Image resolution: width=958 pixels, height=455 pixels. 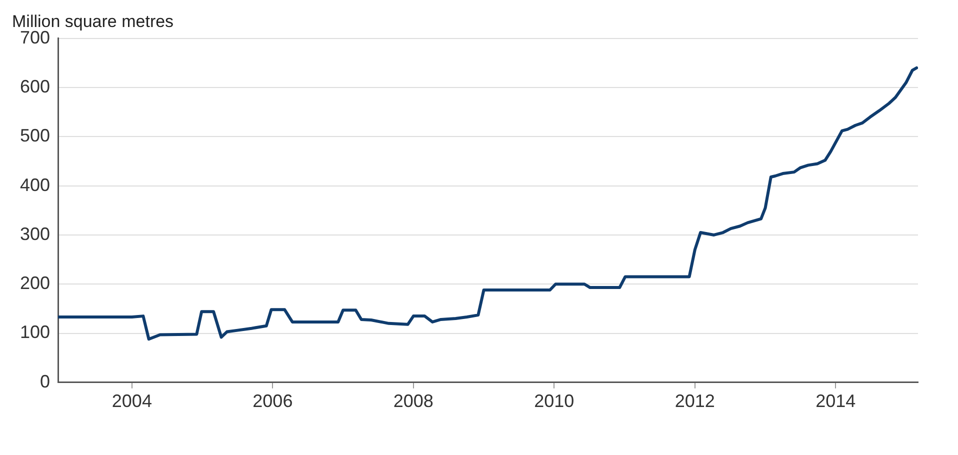 What do you see at coordinates (35, 234) in the screenshot?
I see `y-tick-label: 300` at bounding box center [35, 234].